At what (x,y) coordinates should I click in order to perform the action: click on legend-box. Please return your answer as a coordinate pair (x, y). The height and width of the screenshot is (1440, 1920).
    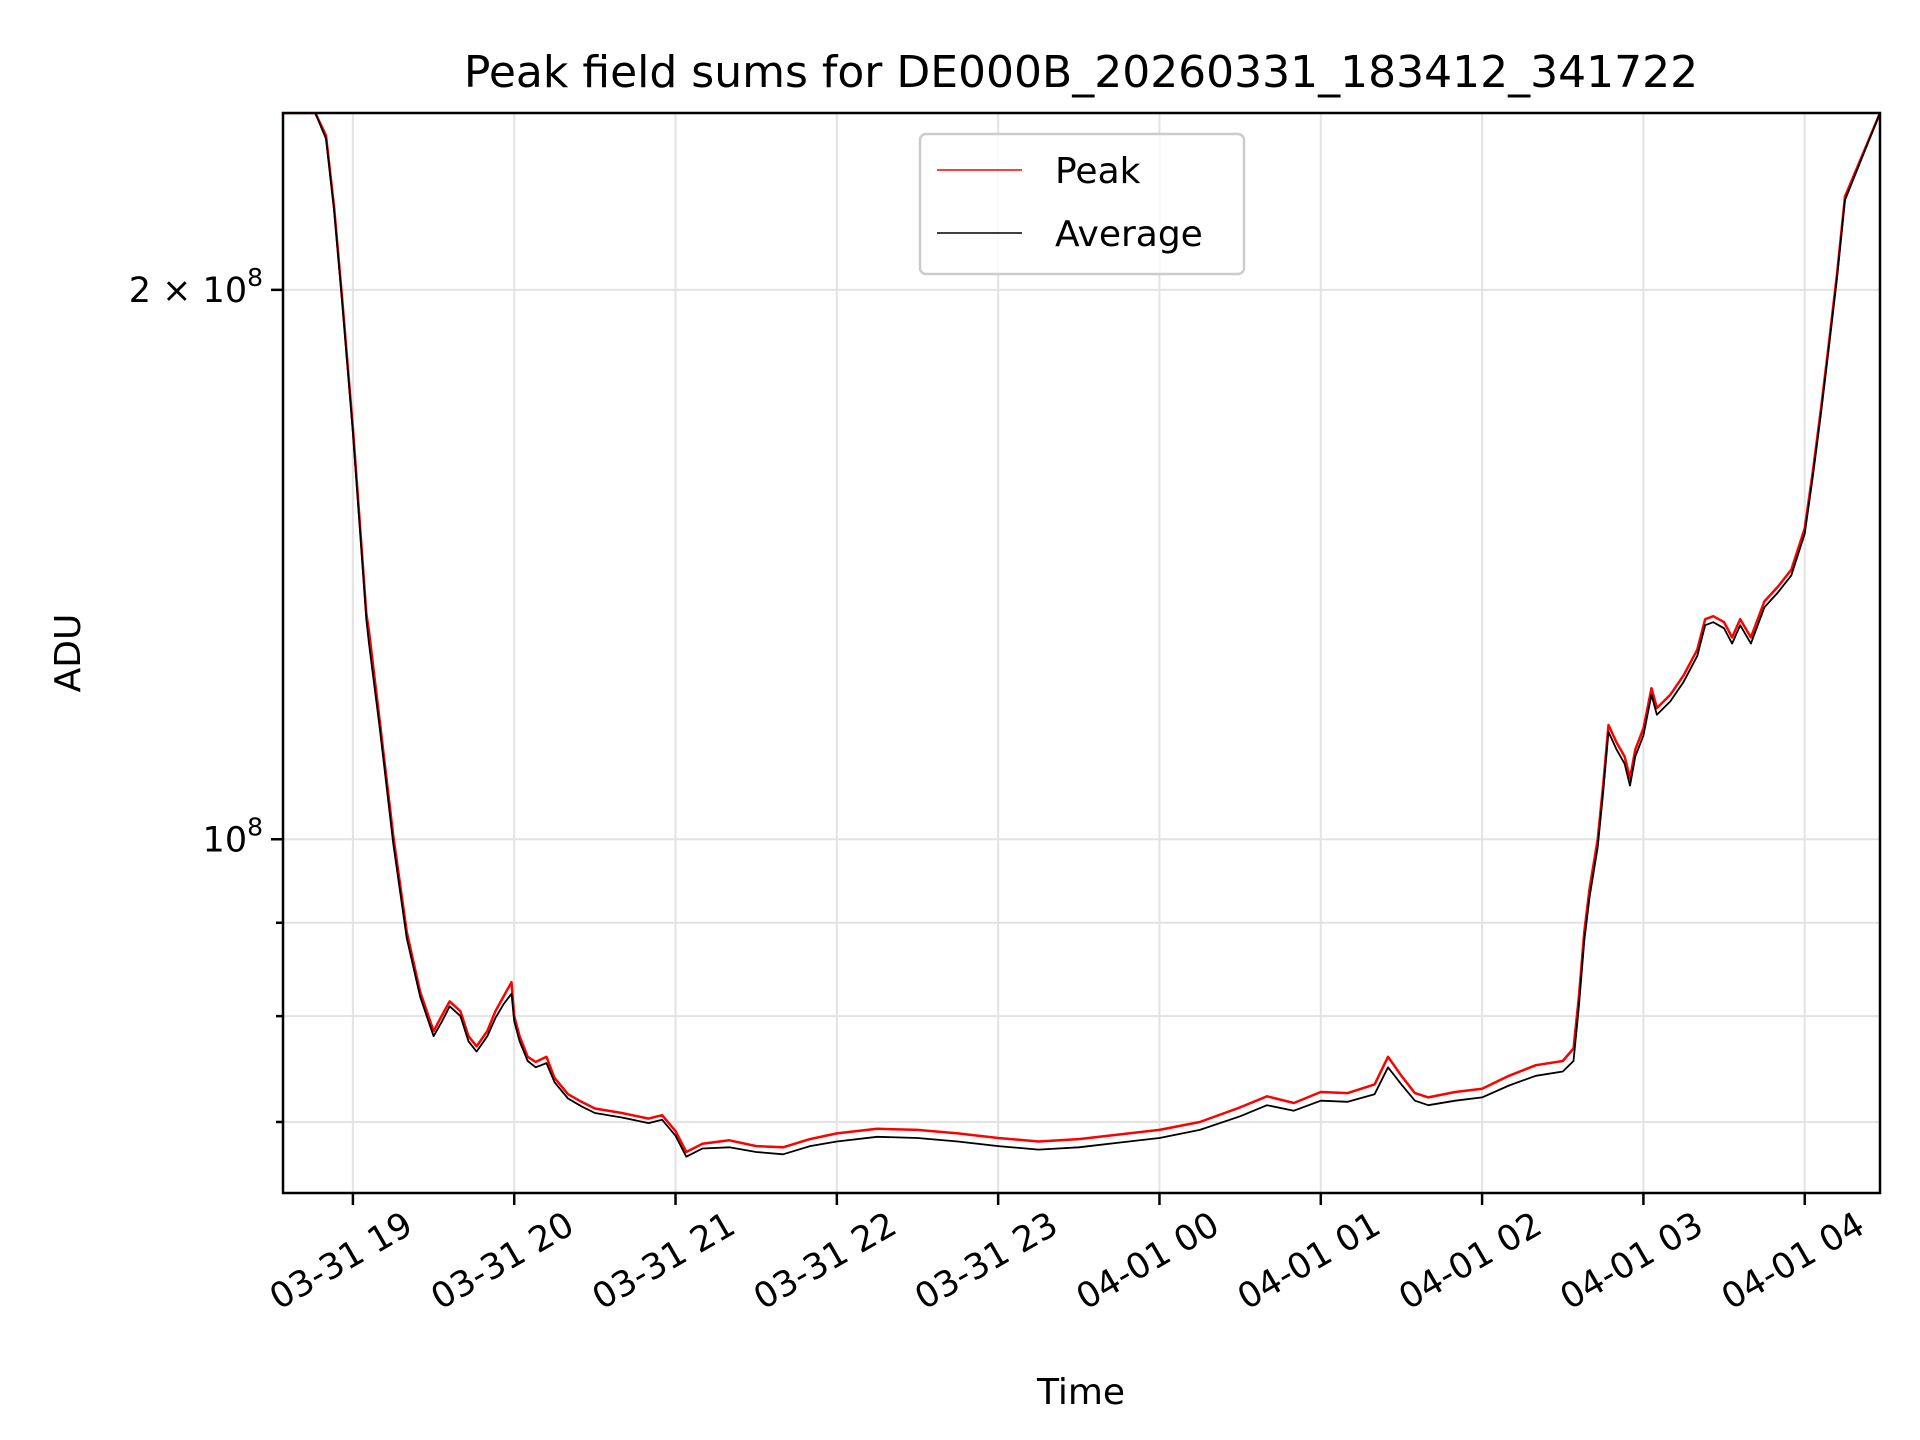
    Looking at the image, I should click on (1082, 204).